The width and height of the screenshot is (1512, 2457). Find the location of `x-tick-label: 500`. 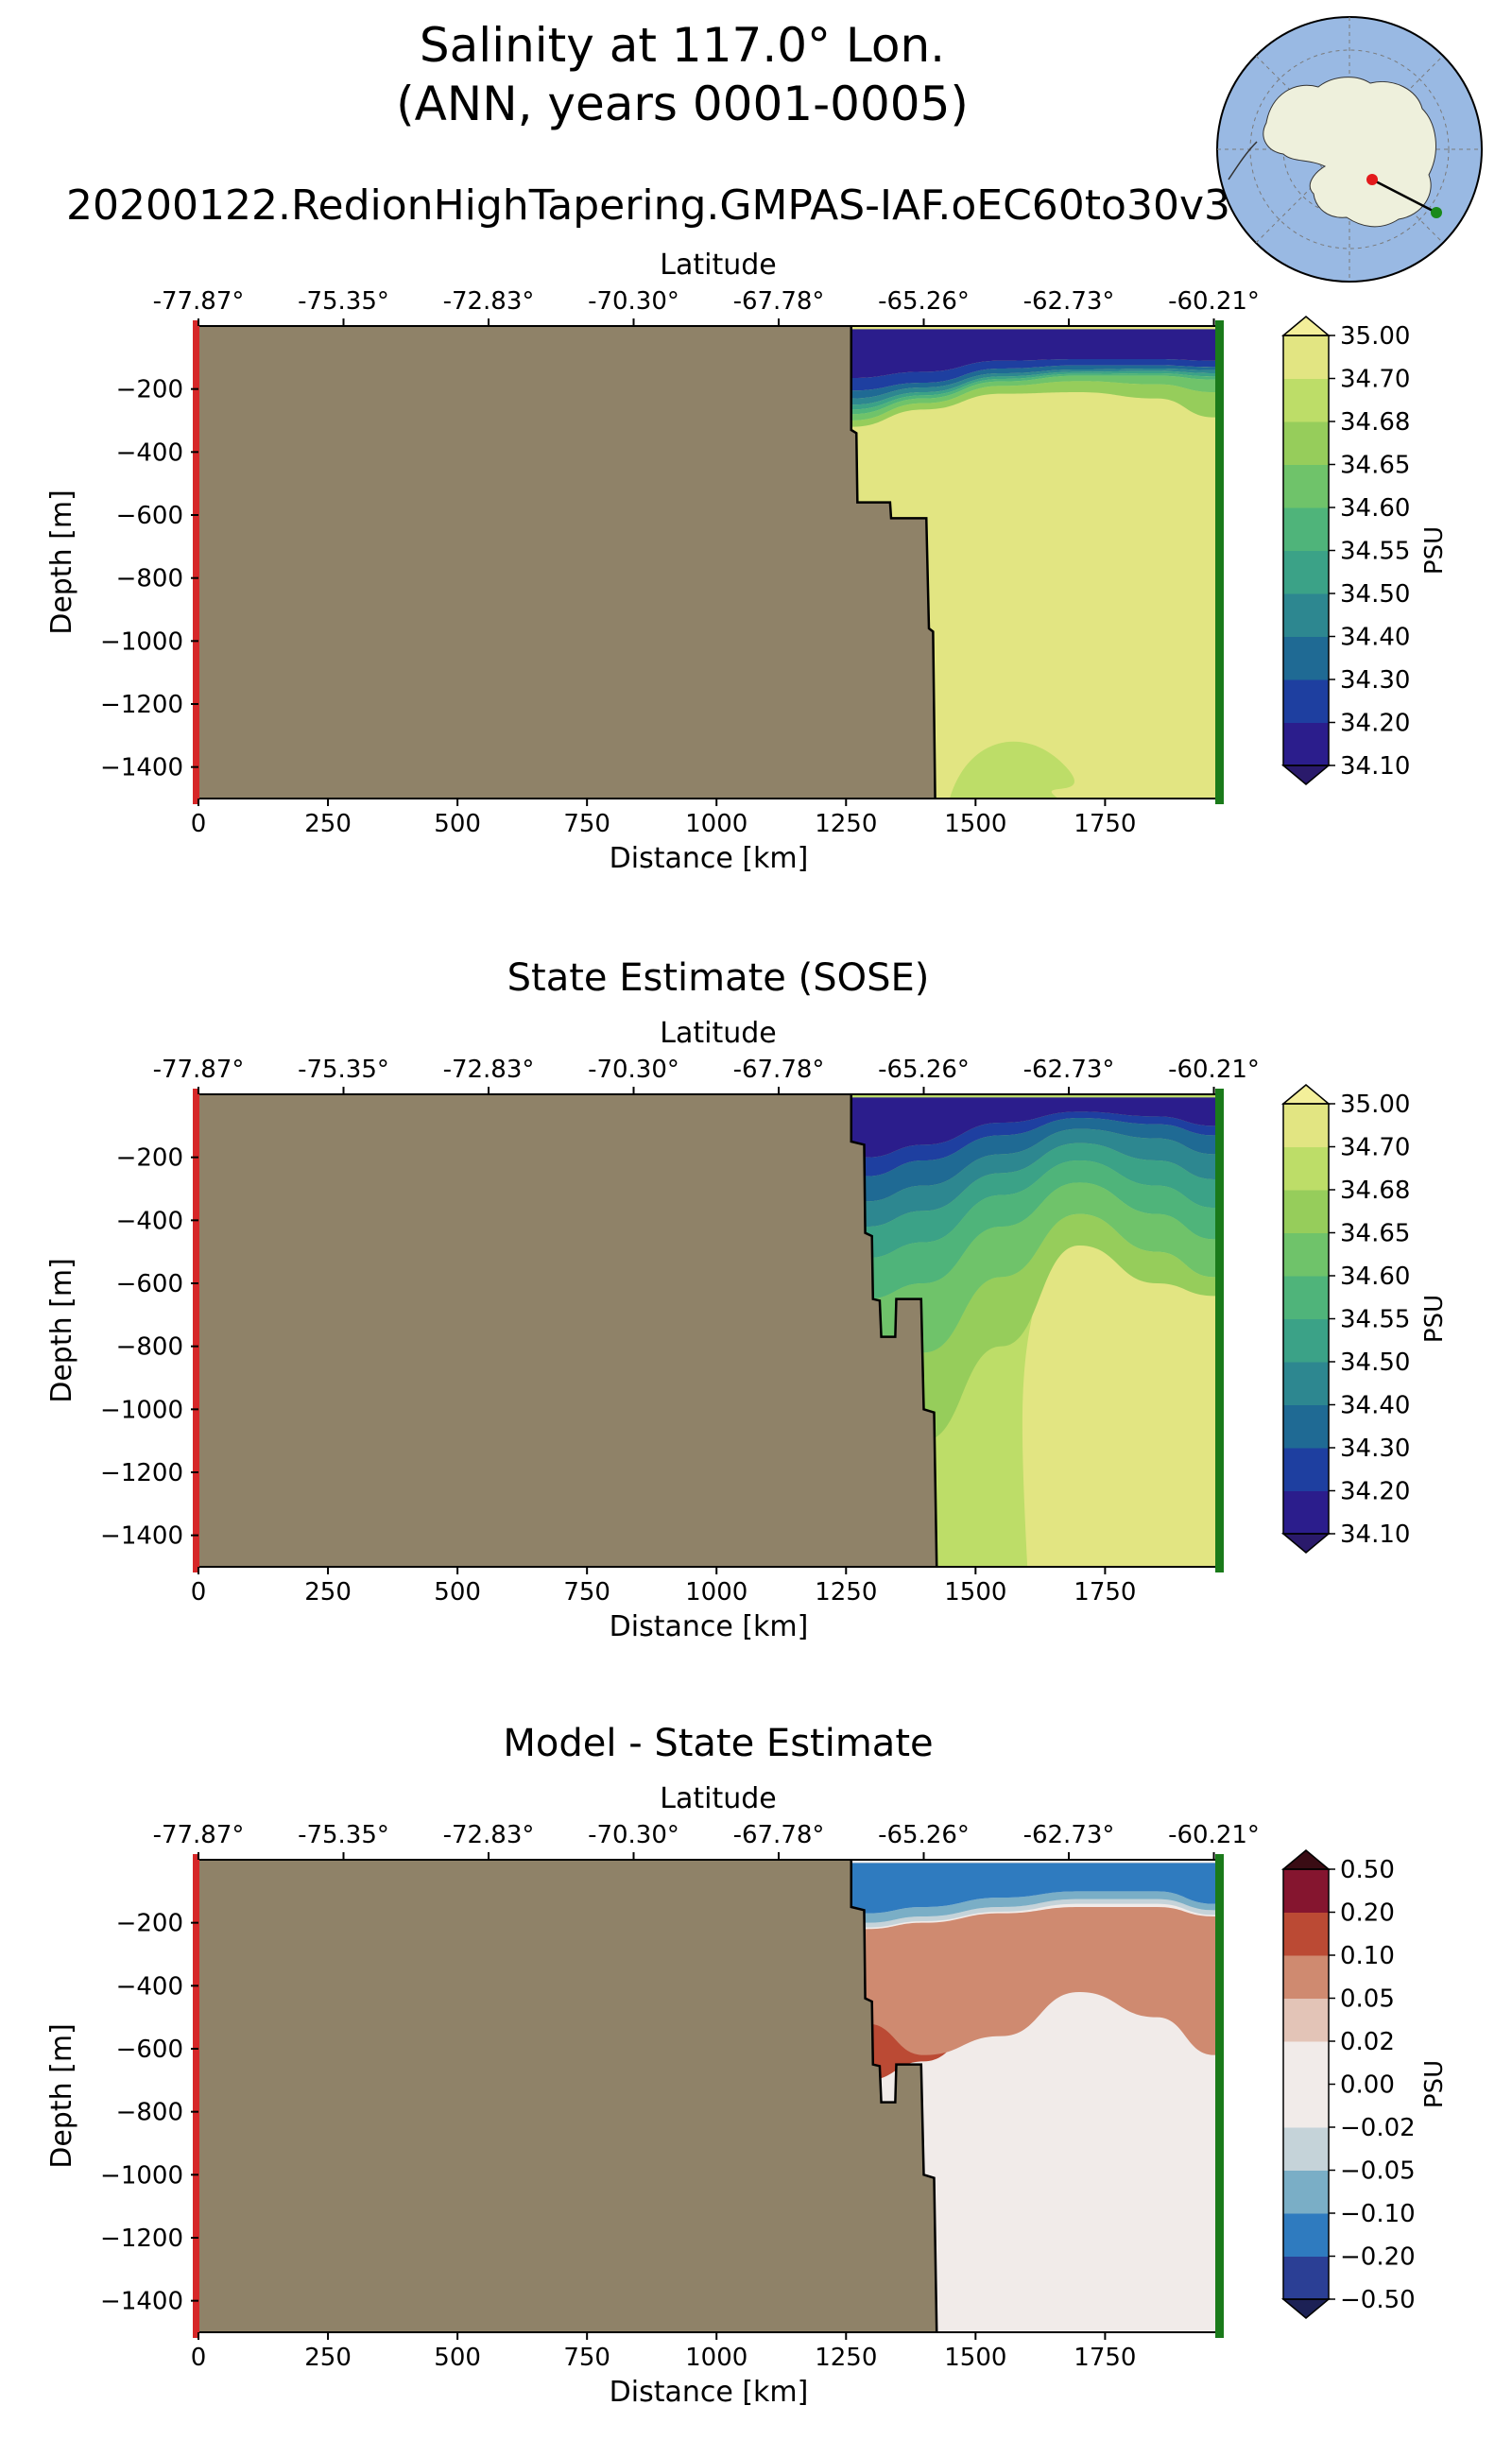

x-tick-label: 500 is located at coordinates (457, 1592).